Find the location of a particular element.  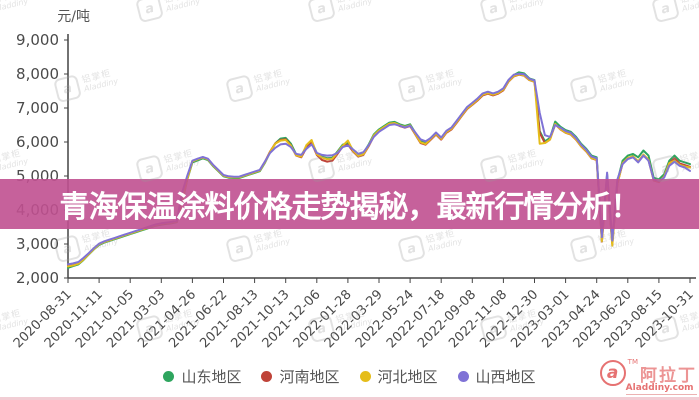

aladdin-brand-text: 阿拉丁 is located at coordinates (668, 376).